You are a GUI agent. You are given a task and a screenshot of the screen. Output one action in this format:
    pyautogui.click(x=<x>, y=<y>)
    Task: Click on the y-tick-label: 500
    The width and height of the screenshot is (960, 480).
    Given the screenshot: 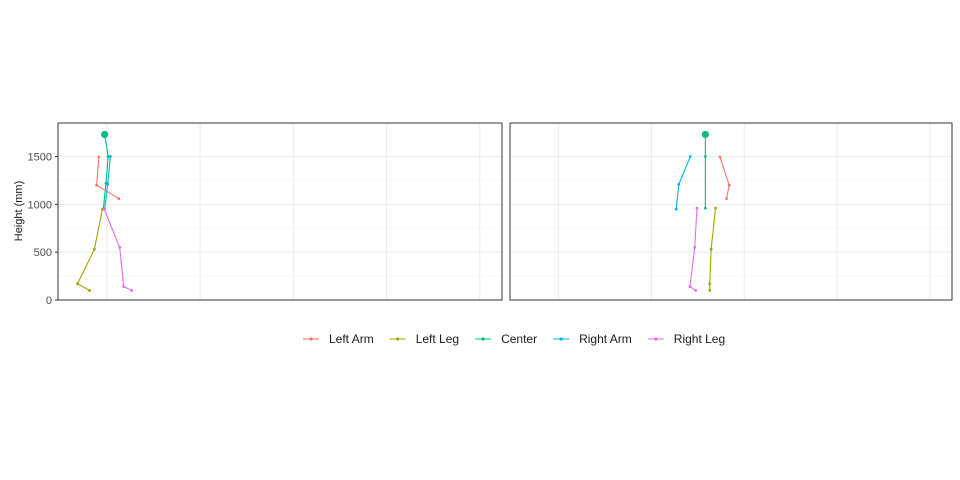 What is the action you would take?
    pyautogui.click(x=43, y=253)
    